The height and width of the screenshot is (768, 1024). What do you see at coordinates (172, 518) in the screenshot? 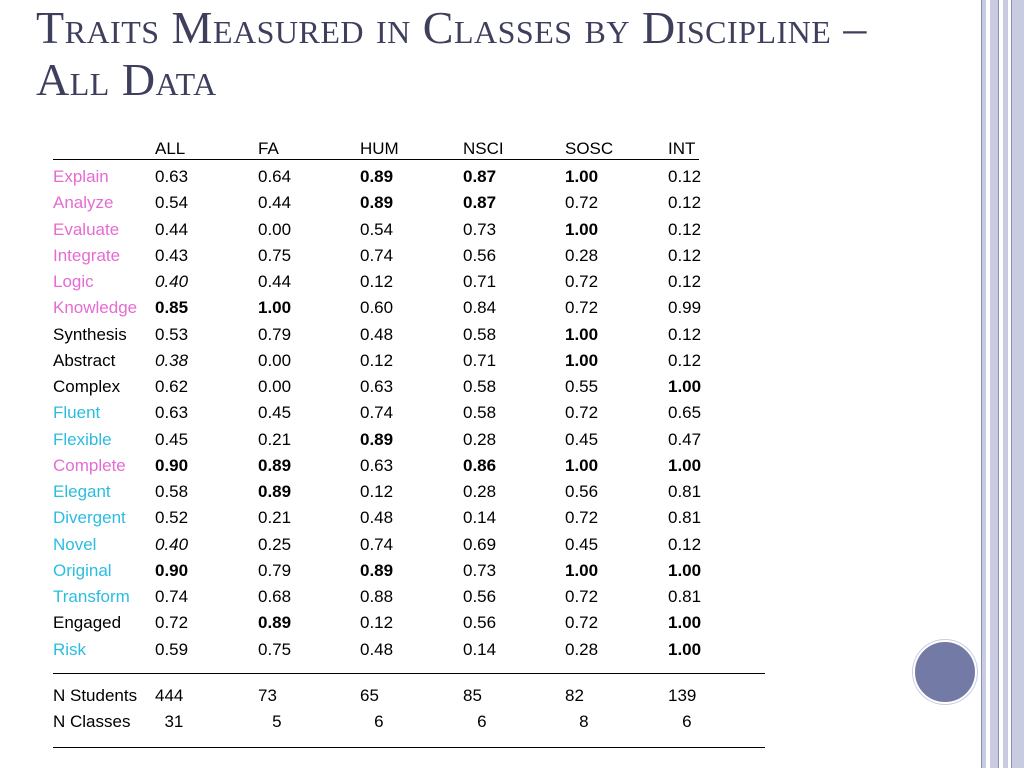
I see `value-cell: 0.52` at bounding box center [172, 518].